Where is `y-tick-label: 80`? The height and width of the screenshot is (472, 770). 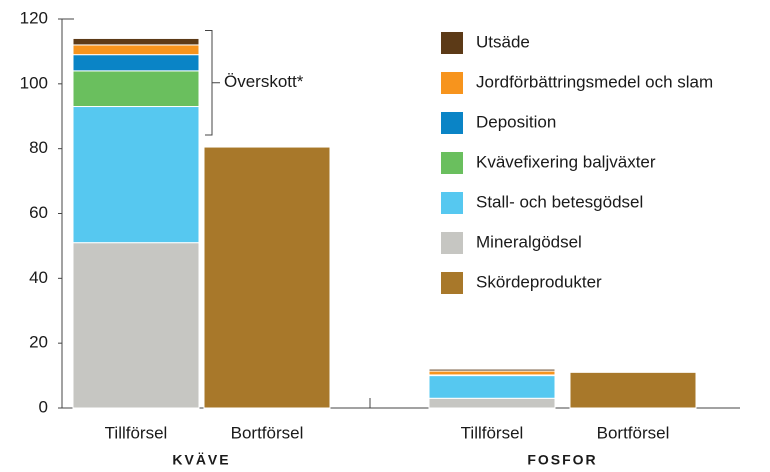
y-tick-label: 80 is located at coordinates (38, 147).